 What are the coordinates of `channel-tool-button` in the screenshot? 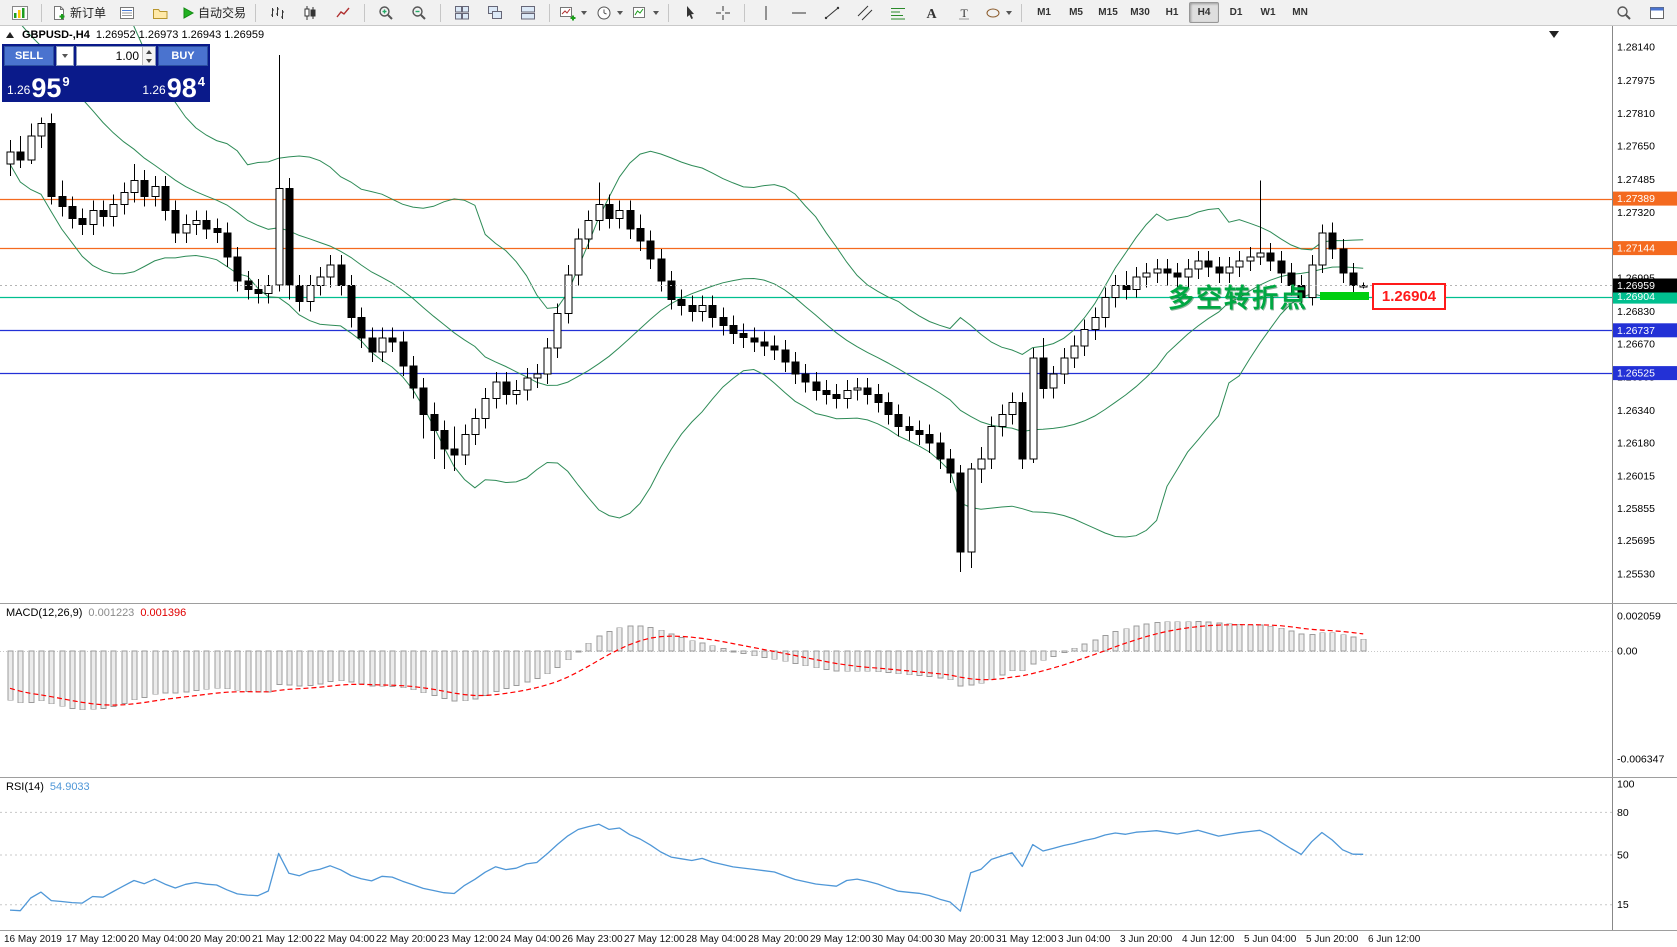 It's located at (865, 13).